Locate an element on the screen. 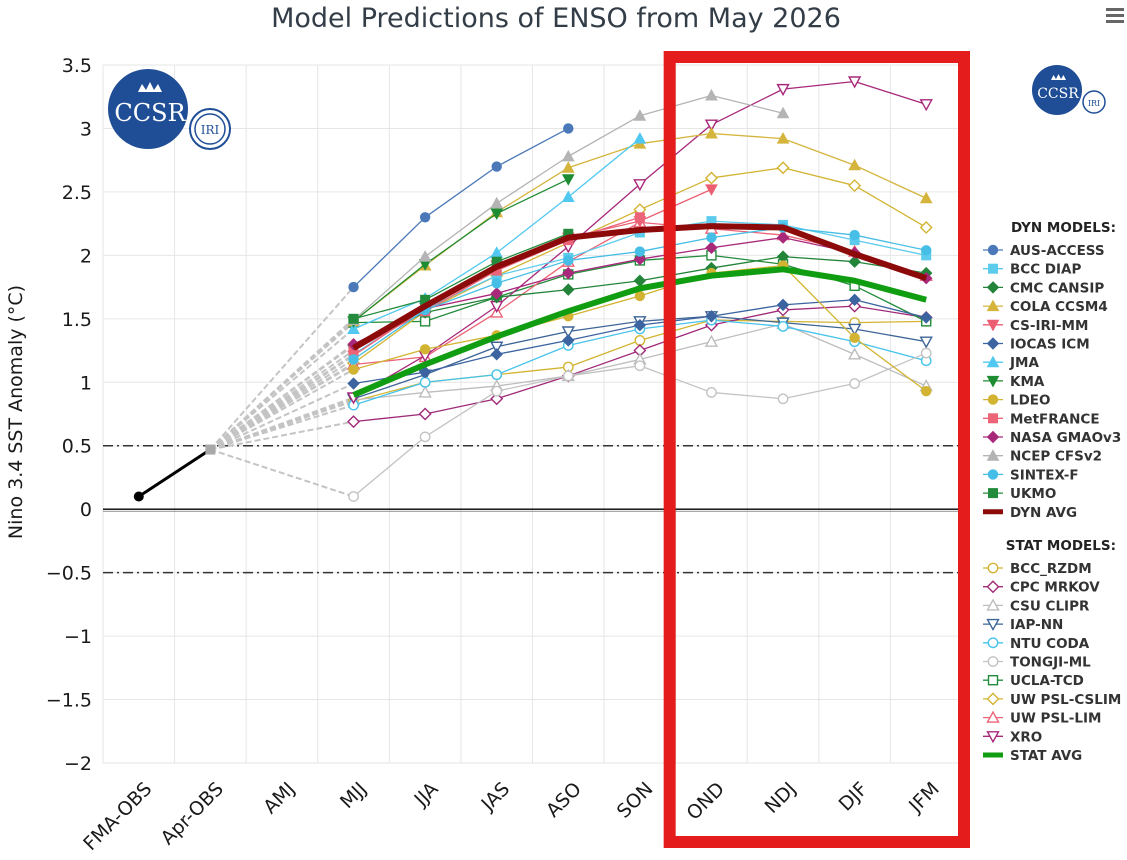 This screenshot has width=1127, height=860. legend-item: IOCAS ICM is located at coordinates (1036, 345).